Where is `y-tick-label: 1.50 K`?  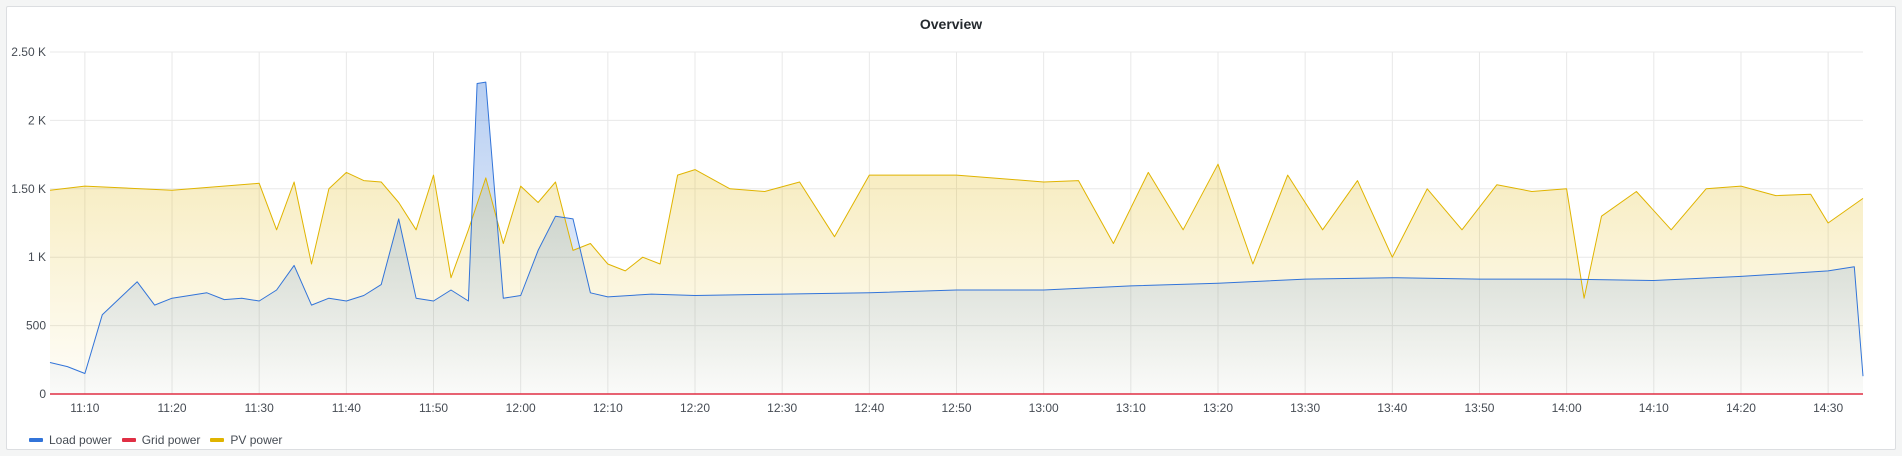
y-tick-label: 1.50 K is located at coordinates (28, 189).